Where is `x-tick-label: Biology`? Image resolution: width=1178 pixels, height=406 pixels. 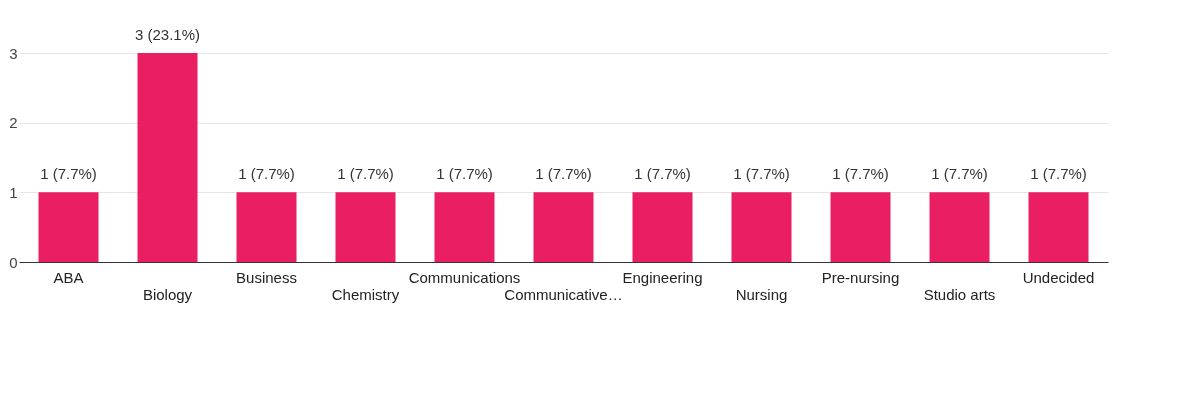 x-tick-label: Biology is located at coordinates (167, 294).